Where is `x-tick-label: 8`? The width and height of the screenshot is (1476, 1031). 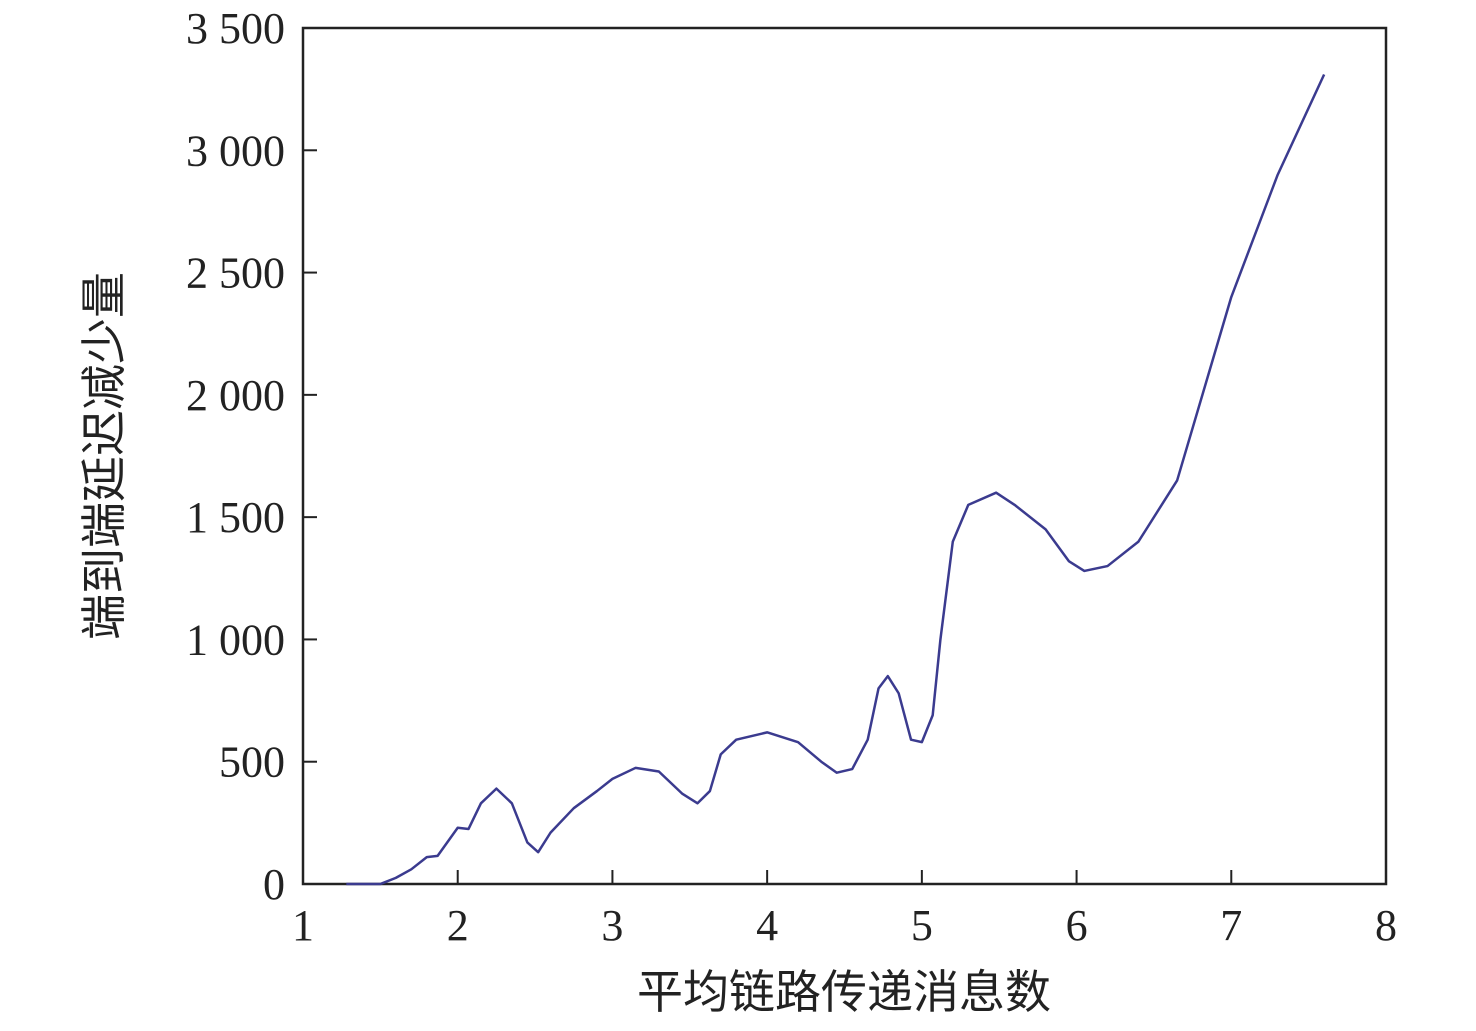
x-tick-label: 8 is located at coordinates (1386, 925).